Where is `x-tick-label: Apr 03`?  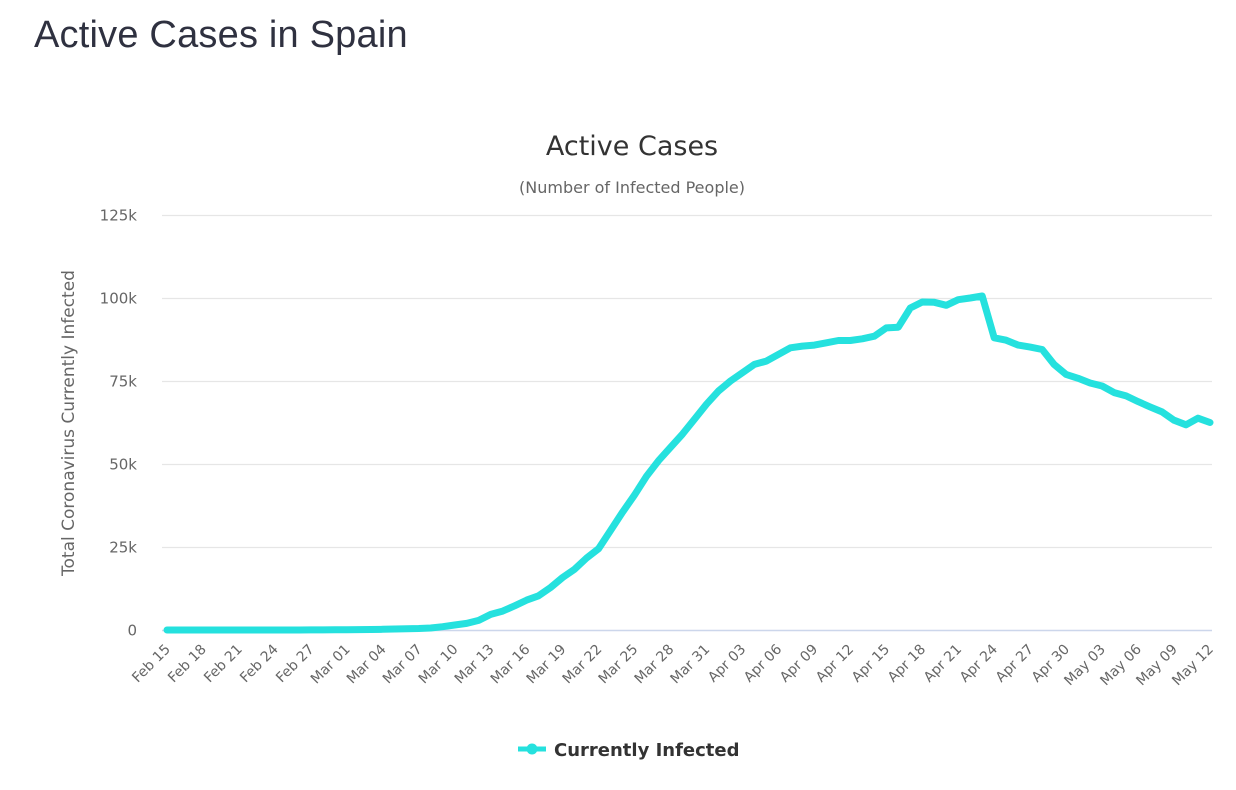 x-tick-label: Apr 03 is located at coordinates (727, 664).